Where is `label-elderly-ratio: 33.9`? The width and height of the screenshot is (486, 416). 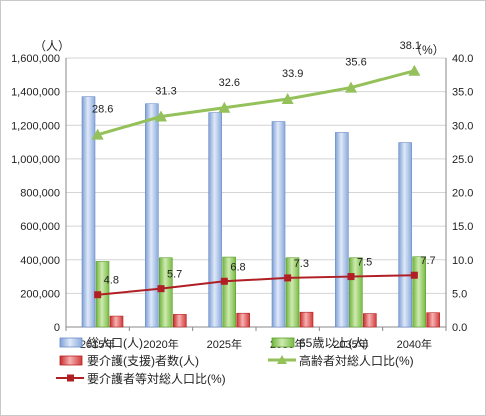 label-elderly-ratio: 33.9 is located at coordinates (292, 74).